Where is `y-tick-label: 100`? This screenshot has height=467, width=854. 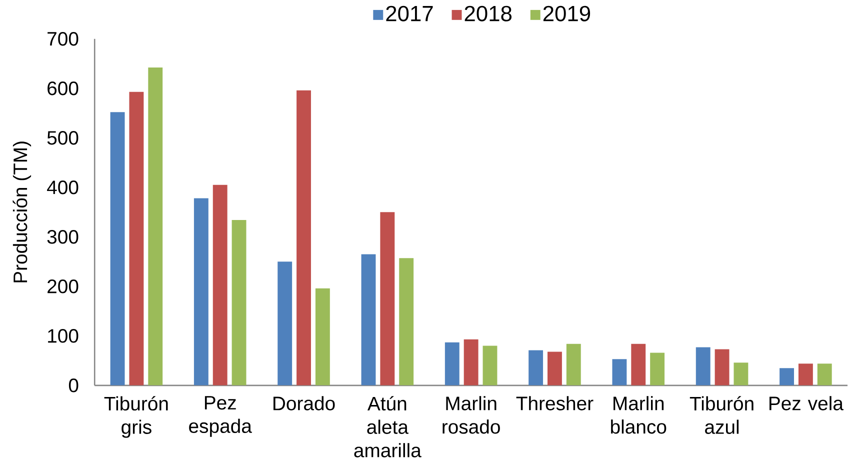 y-tick-label: 100 is located at coordinates (63, 336).